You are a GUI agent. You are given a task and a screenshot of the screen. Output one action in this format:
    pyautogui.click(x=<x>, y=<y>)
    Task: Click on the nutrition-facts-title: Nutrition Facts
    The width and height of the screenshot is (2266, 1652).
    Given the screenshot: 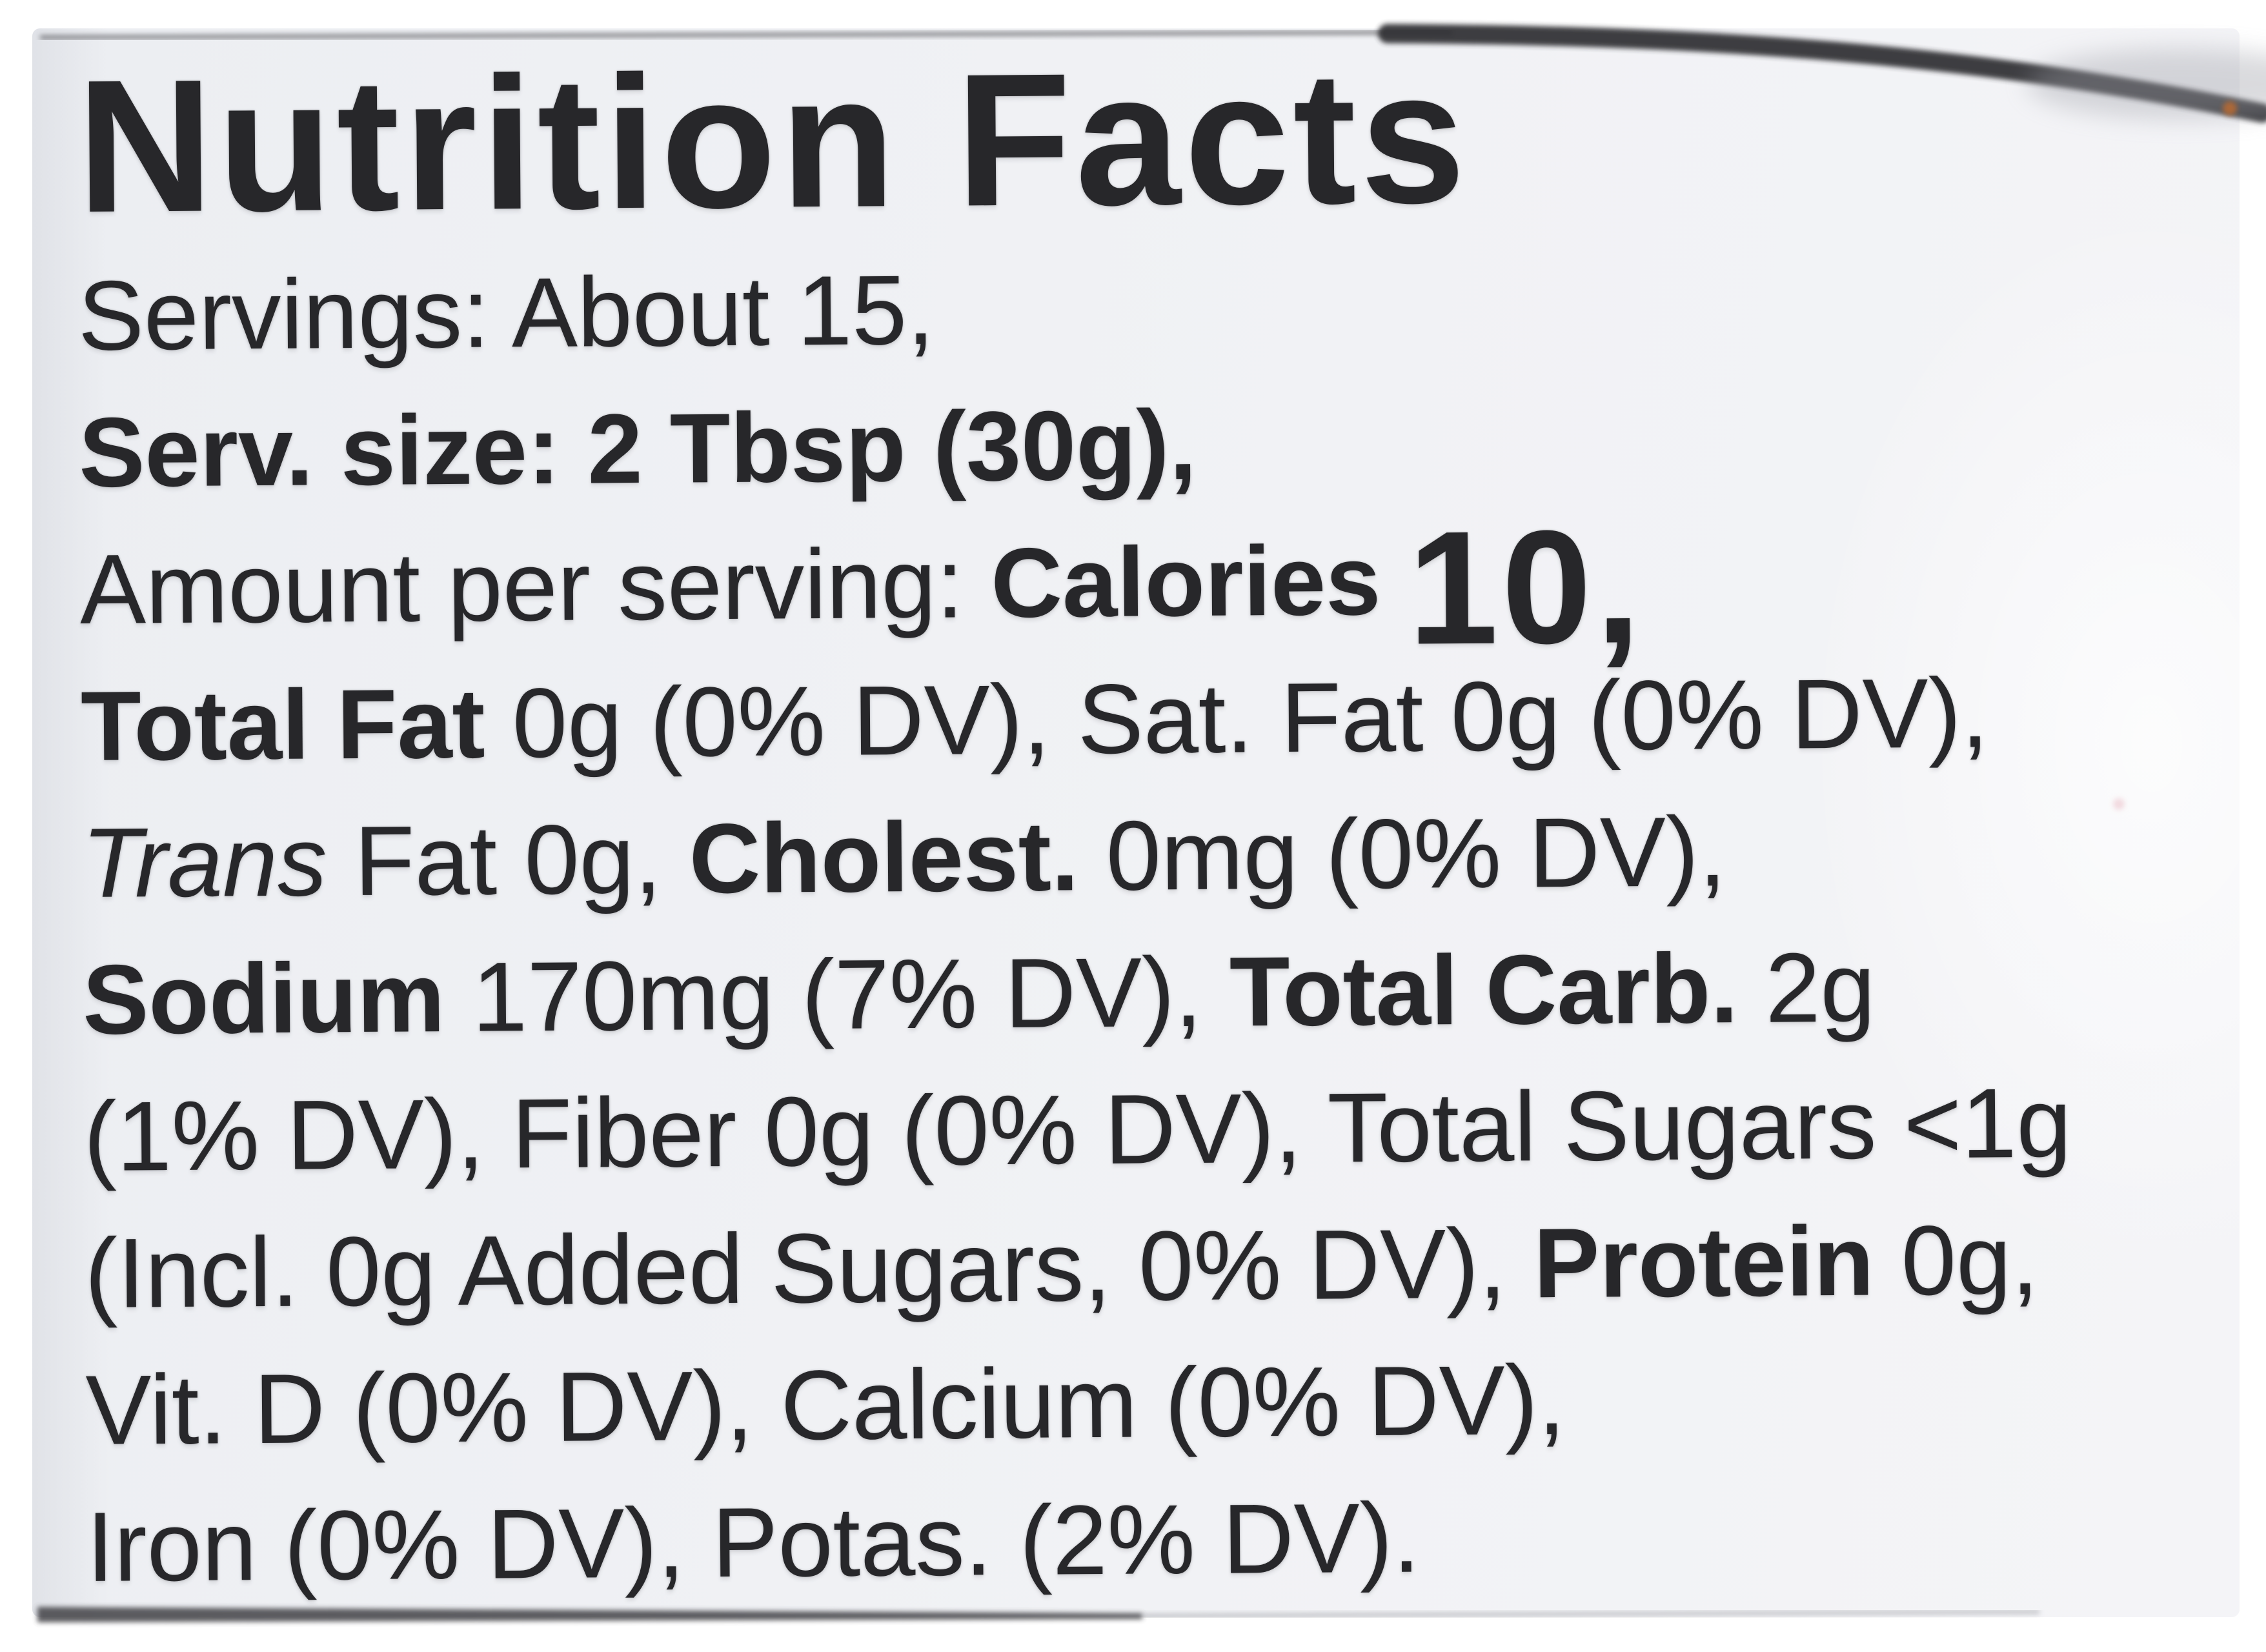 What is the action you would take?
    pyautogui.click(x=773, y=141)
    